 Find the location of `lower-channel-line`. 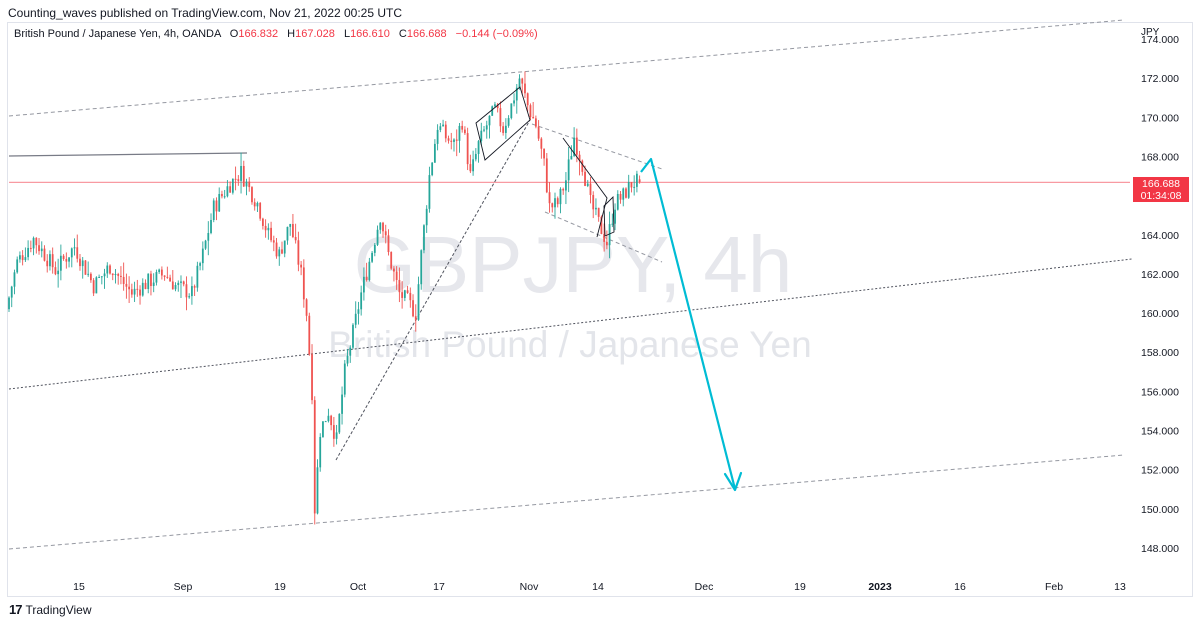

lower-channel-line is located at coordinates (566, 502).